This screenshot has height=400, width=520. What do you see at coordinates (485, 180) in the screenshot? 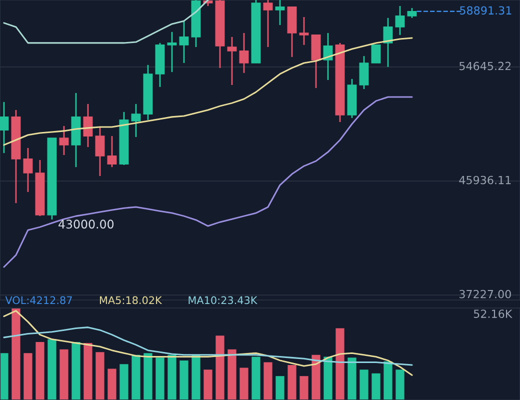
I see `y-tick-label: 45936.11` at bounding box center [485, 180].